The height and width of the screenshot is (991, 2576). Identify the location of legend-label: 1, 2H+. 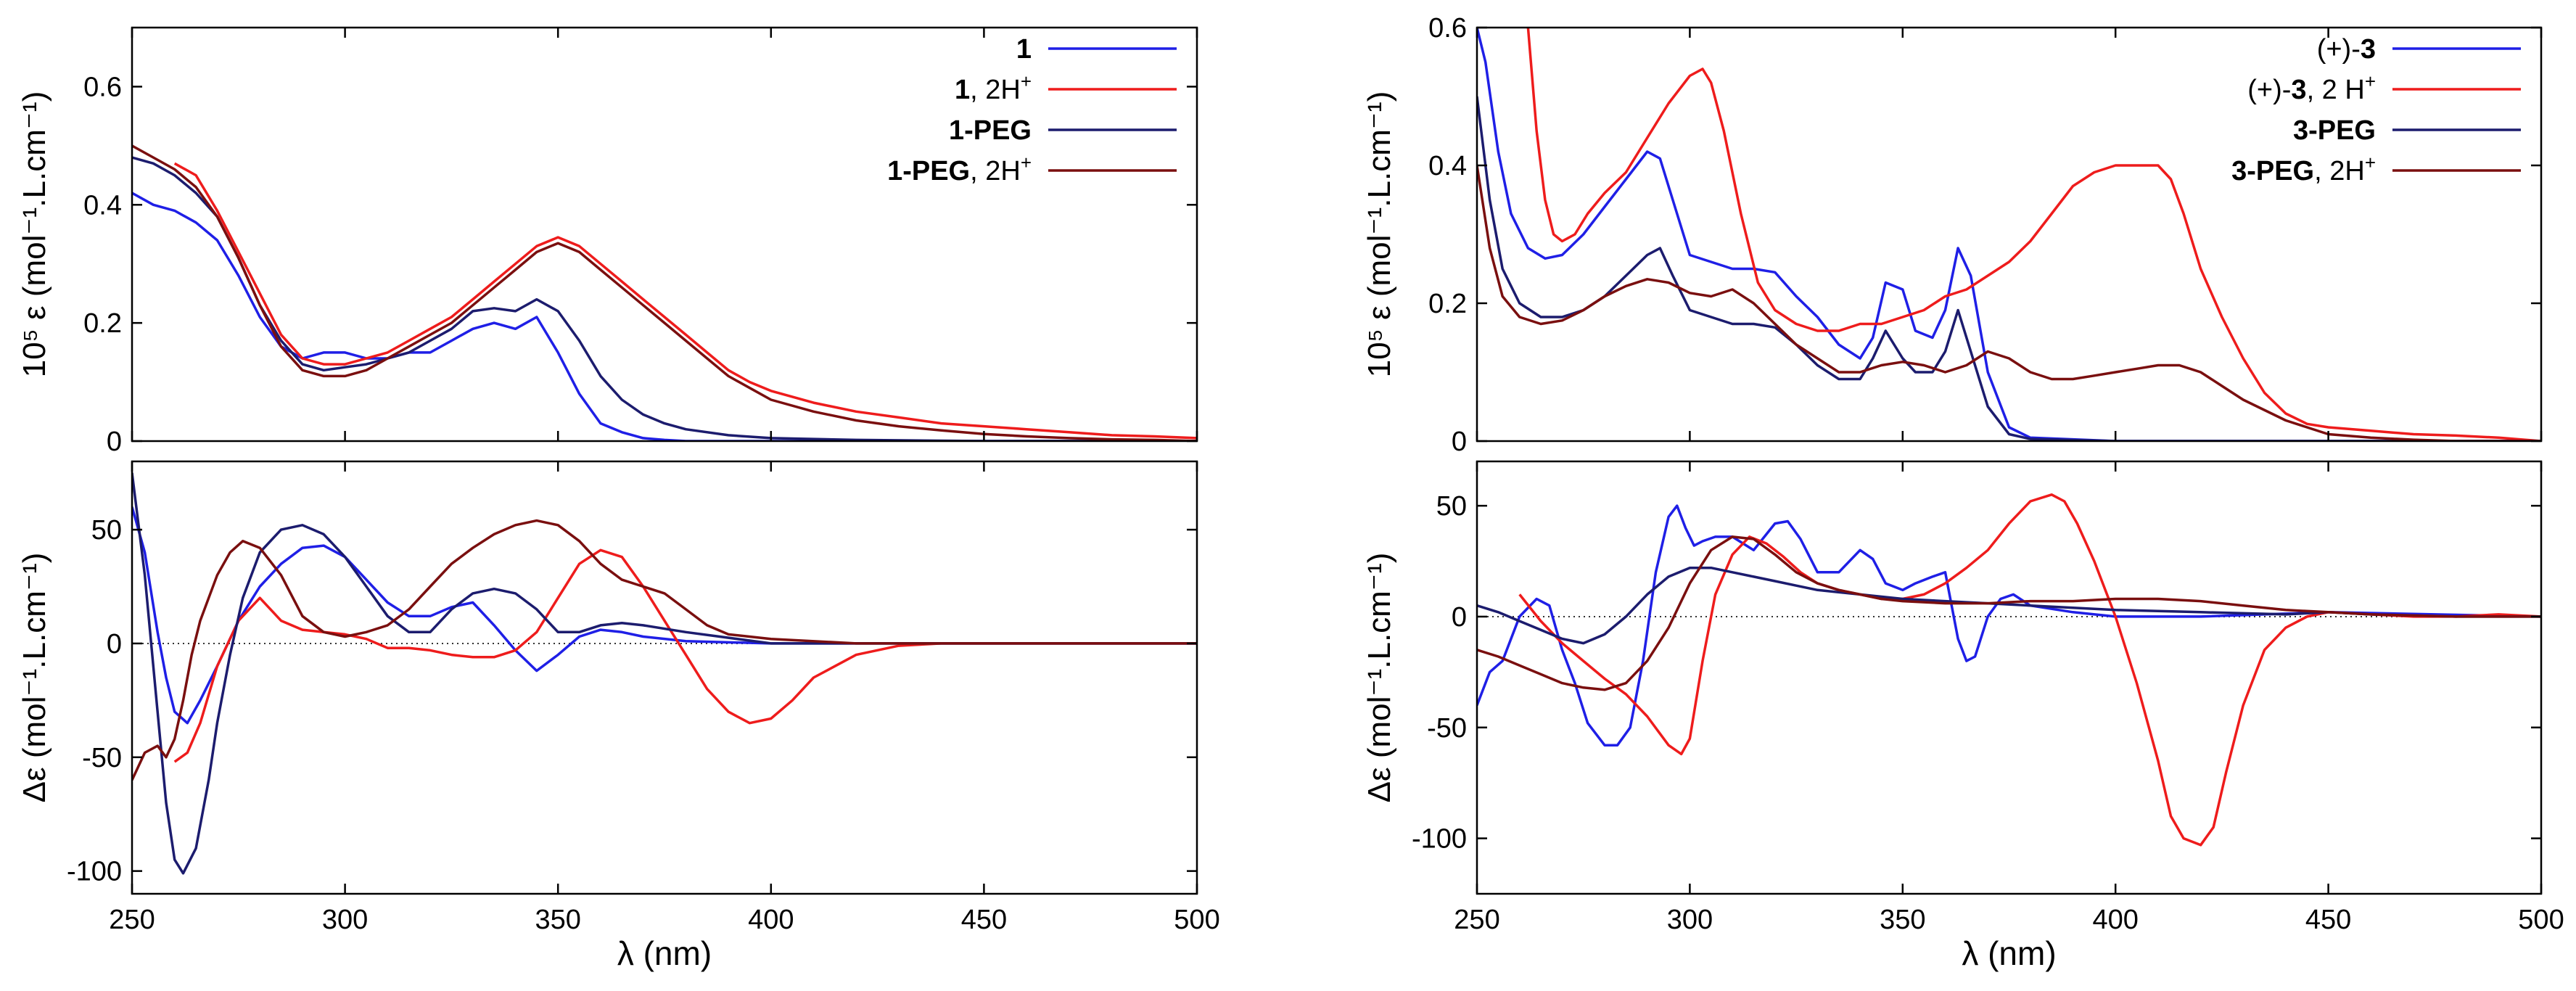
(993, 87).